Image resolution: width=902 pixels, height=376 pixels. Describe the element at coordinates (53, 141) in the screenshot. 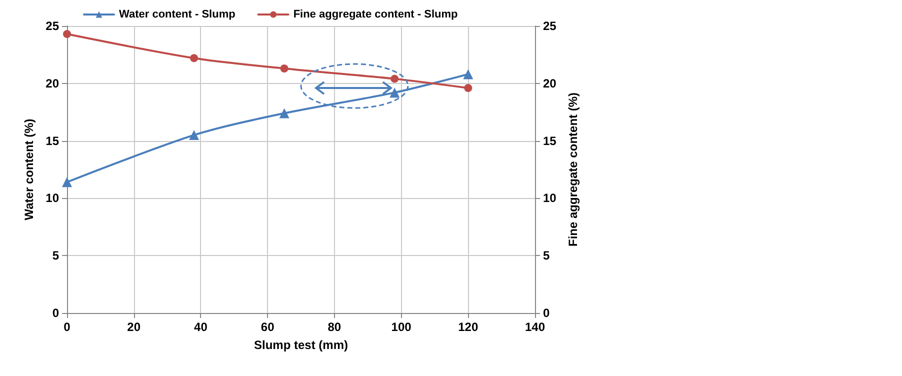

I see `y-tick-label: 15` at that location.